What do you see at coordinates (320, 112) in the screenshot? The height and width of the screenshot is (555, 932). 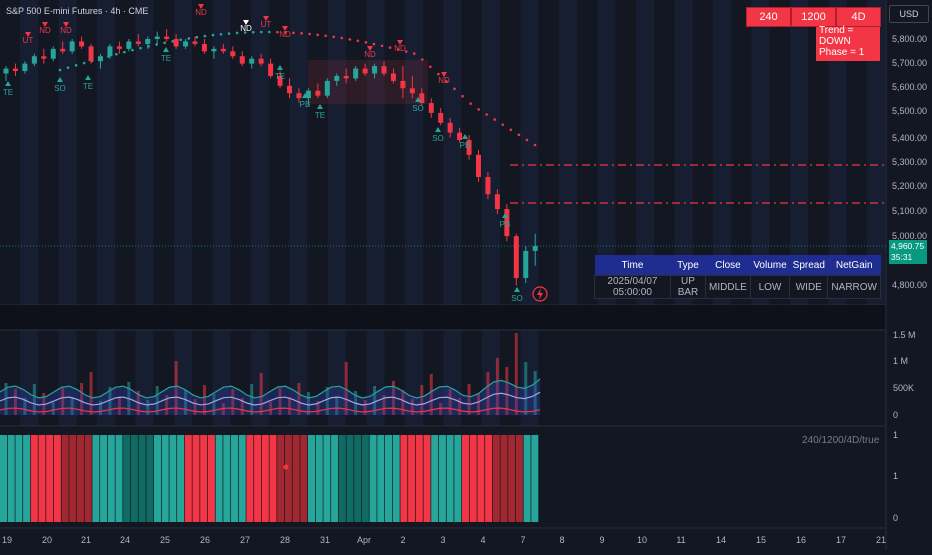 I see `signal-marker: TE` at bounding box center [320, 112].